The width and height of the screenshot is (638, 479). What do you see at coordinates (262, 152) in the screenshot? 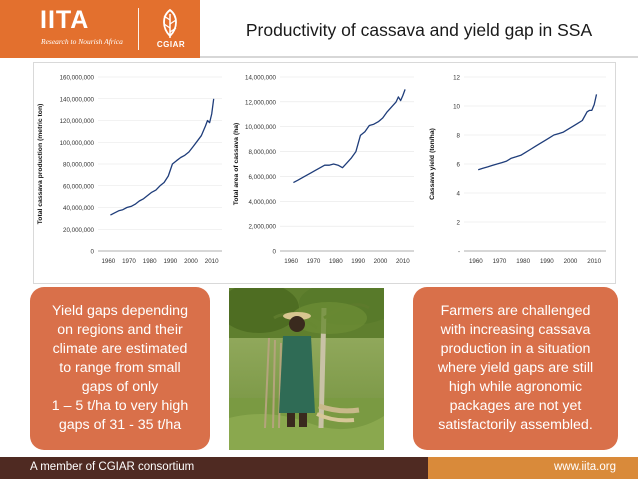
I see `y-tick-label: 8,000,000` at bounding box center [262, 152].